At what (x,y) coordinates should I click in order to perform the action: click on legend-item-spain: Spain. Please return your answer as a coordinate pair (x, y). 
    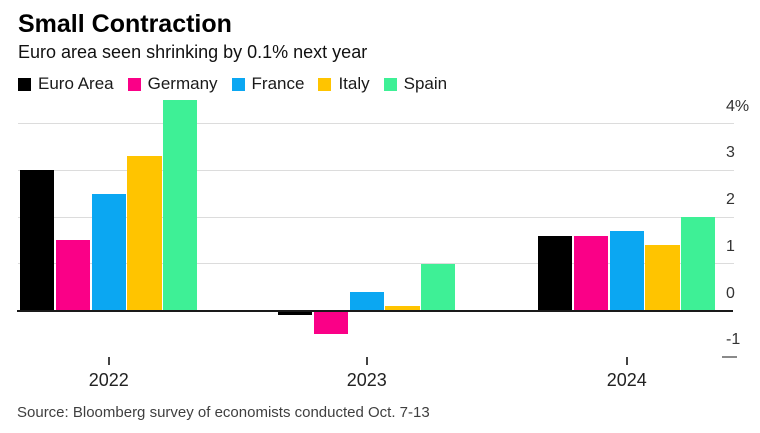
    Looking at the image, I should click on (415, 84).